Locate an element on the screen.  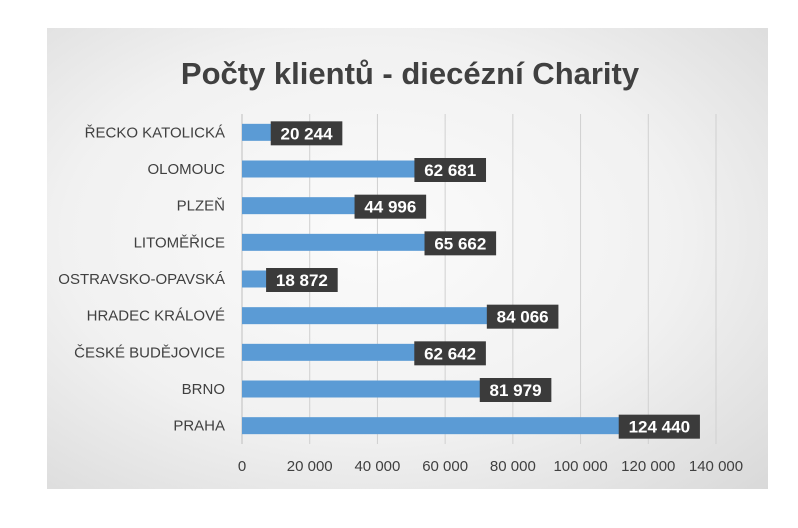
data-label: 62 681 is located at coordinates (450, 170).